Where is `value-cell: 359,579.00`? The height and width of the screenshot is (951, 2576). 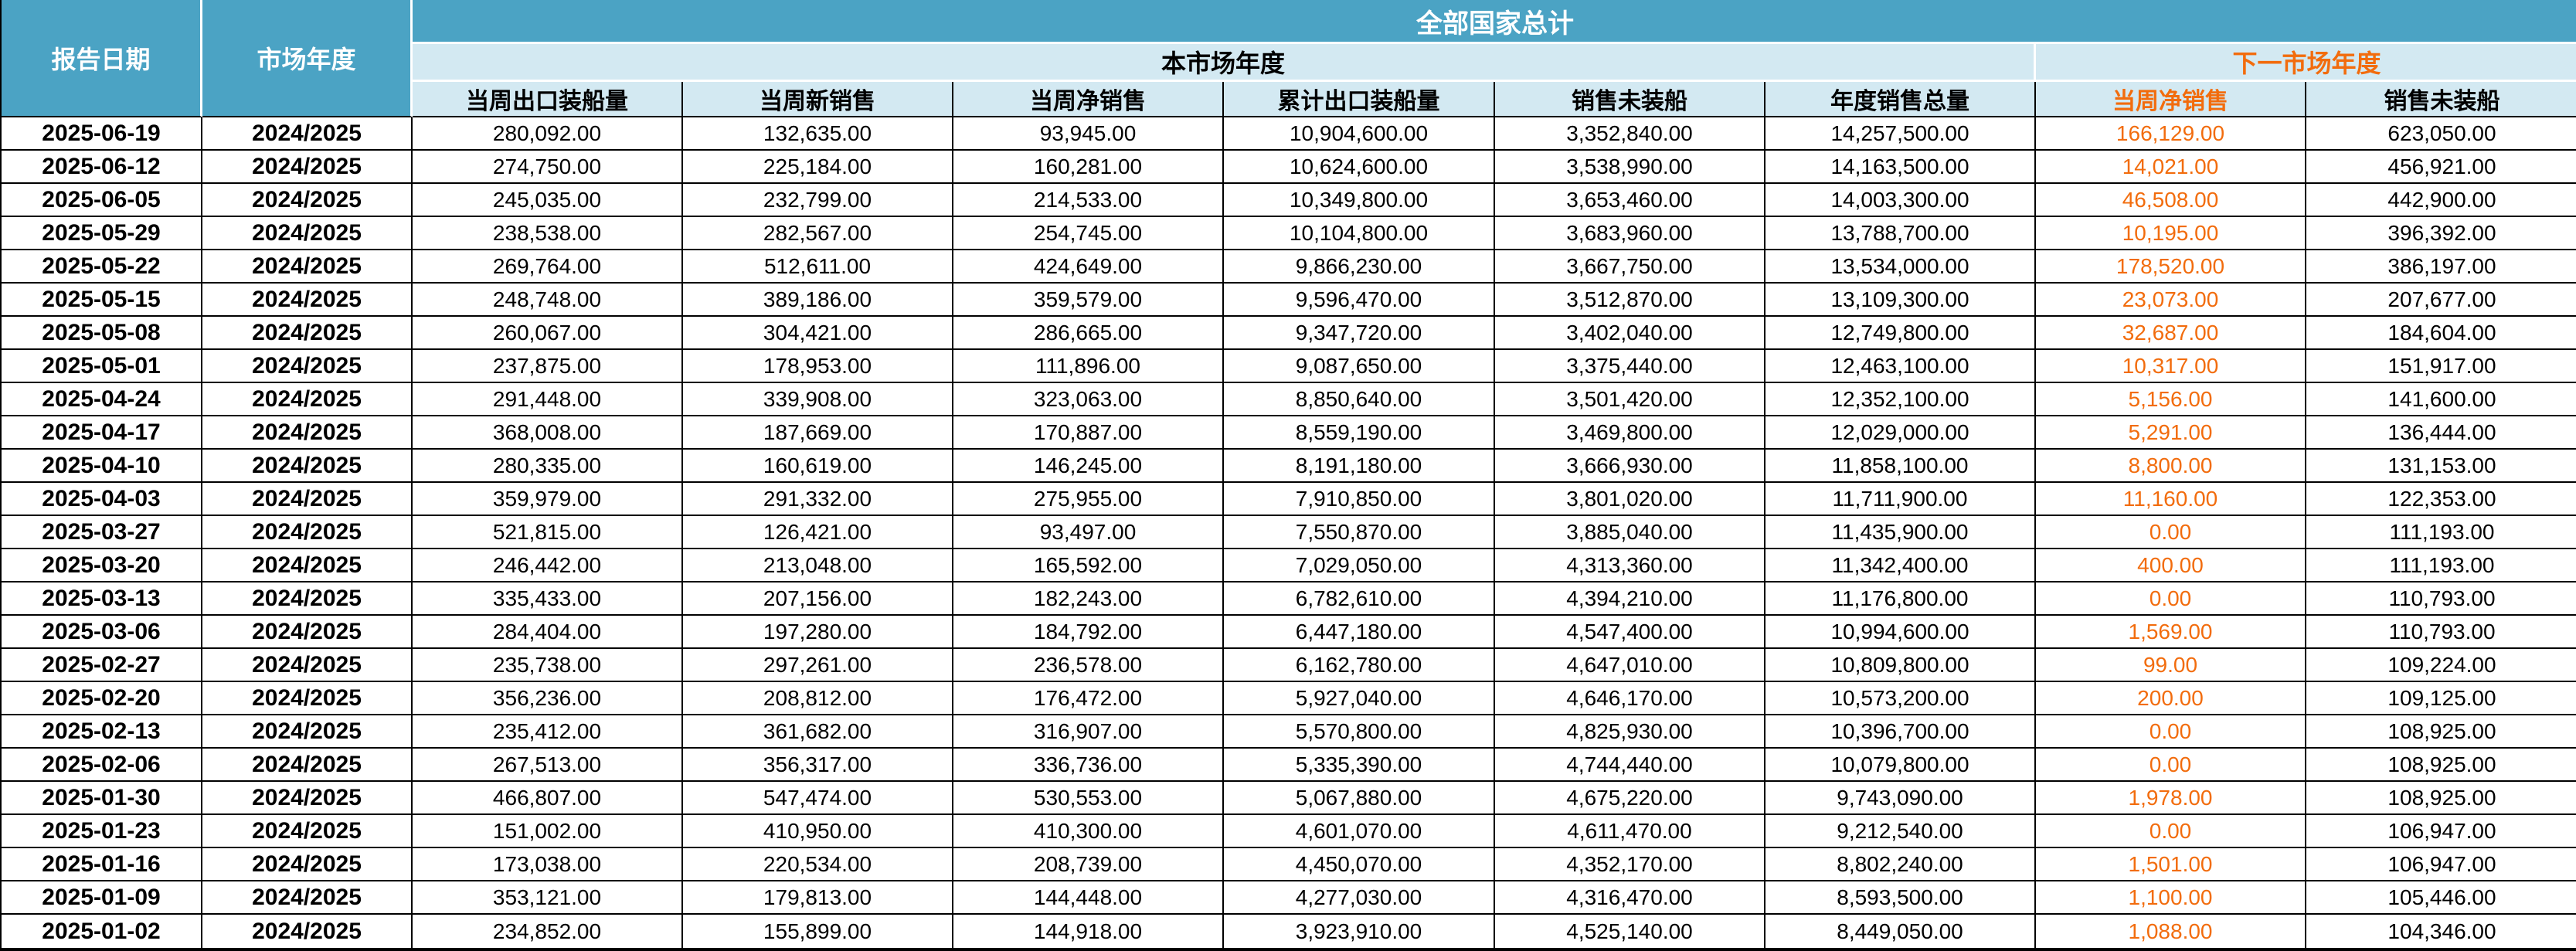 value-cell: 359,579.00 is located at coordinates (1088, 300).